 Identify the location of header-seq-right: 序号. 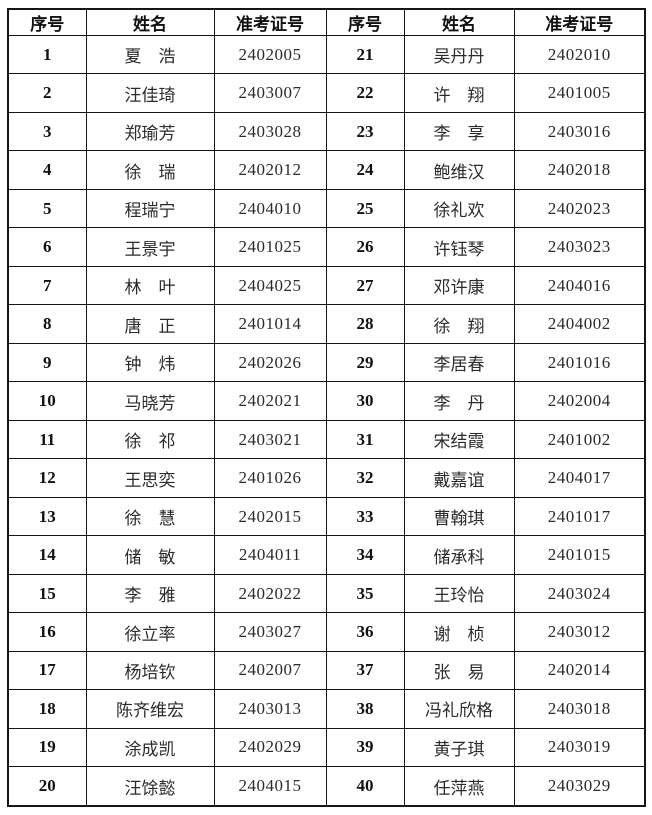
(365, 22).